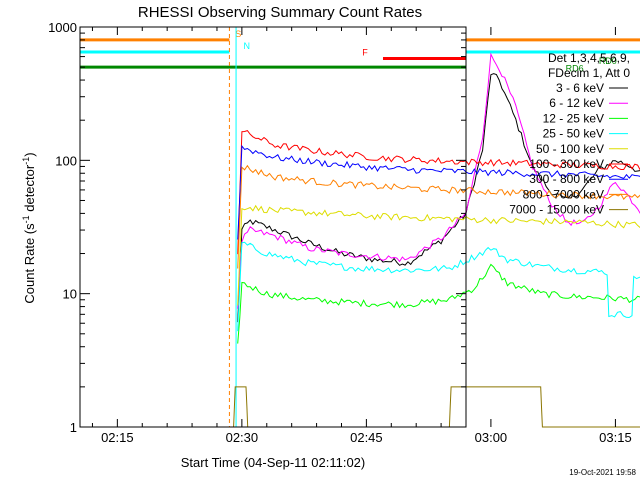 The image size is (640, 480). I want to click on timestamp: 19-Oct-2021 19:58, so click(602, 472).